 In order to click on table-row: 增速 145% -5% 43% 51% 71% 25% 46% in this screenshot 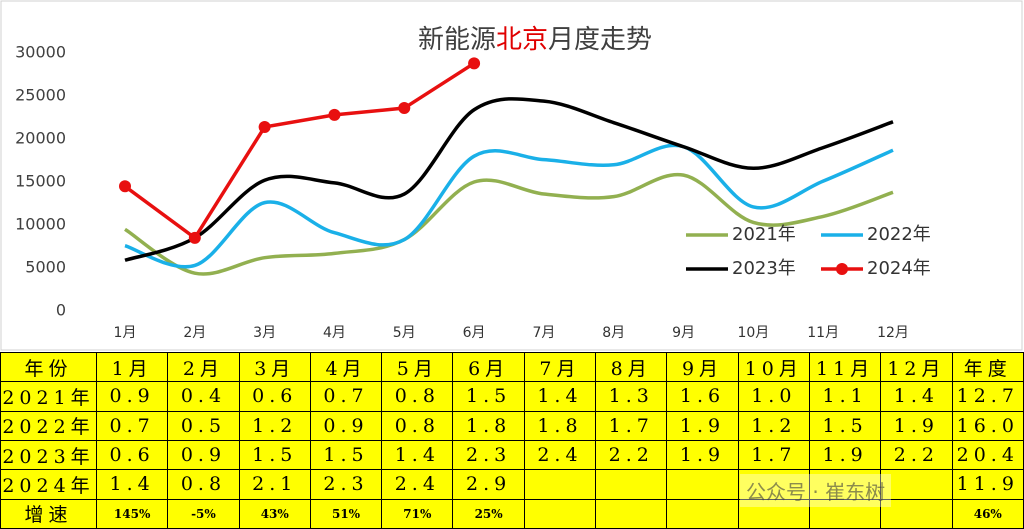, I will do `click(512, 513)`.